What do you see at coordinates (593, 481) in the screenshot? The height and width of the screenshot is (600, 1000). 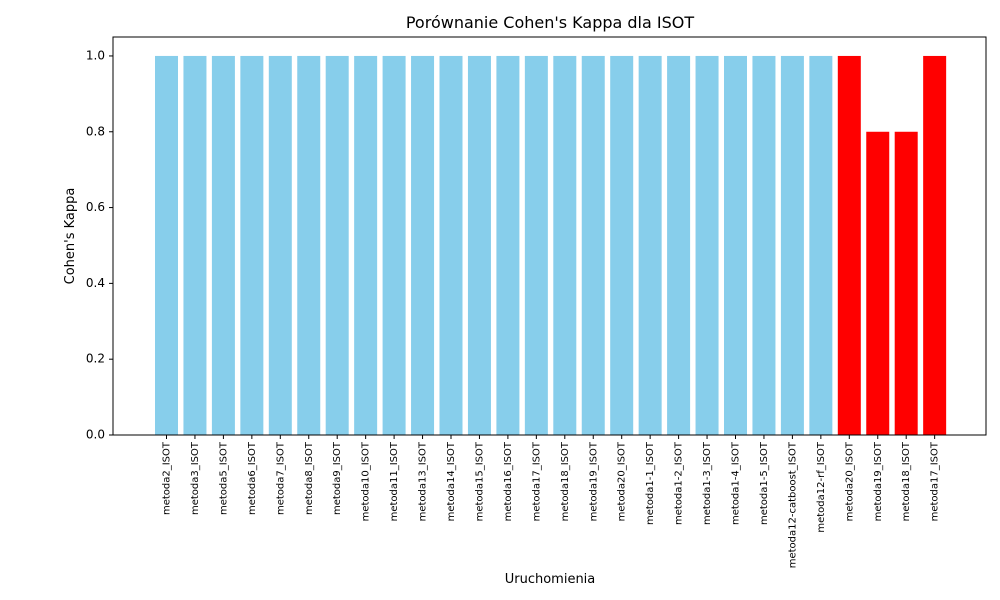 I see `x-tick-label-15: metoda19_ISOT` at bounding box center [593, 481].